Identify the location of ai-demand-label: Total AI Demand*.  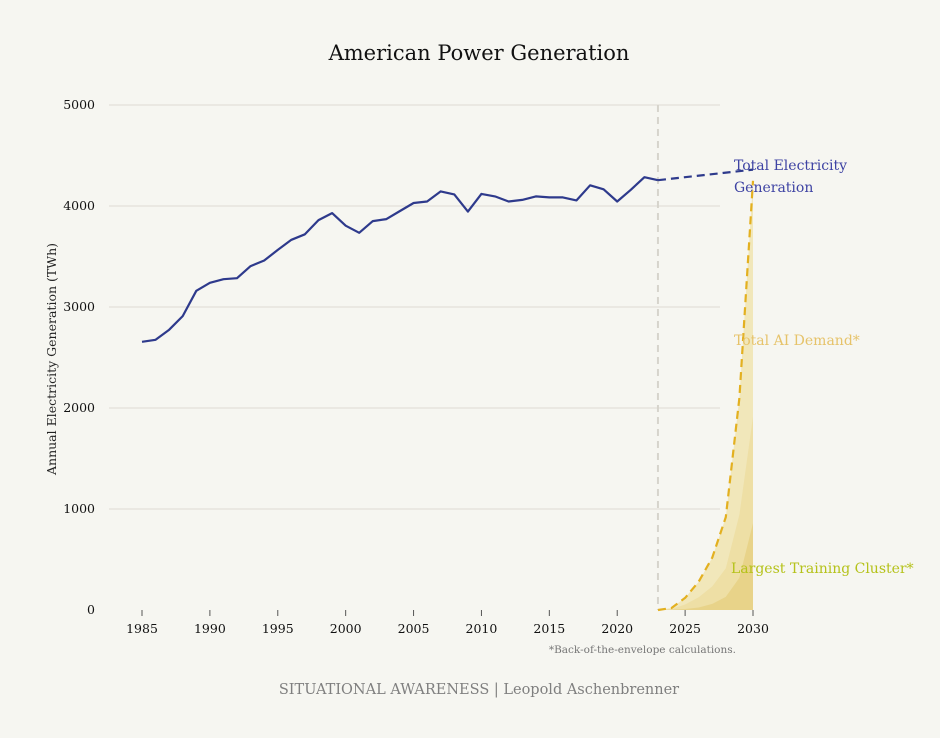
(797, 341).